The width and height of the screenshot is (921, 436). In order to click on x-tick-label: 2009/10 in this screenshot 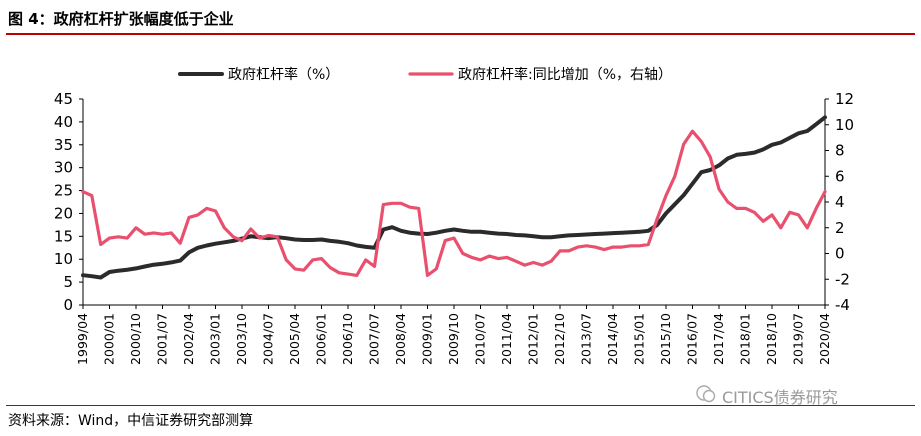, I will do `click(453, 339)`.